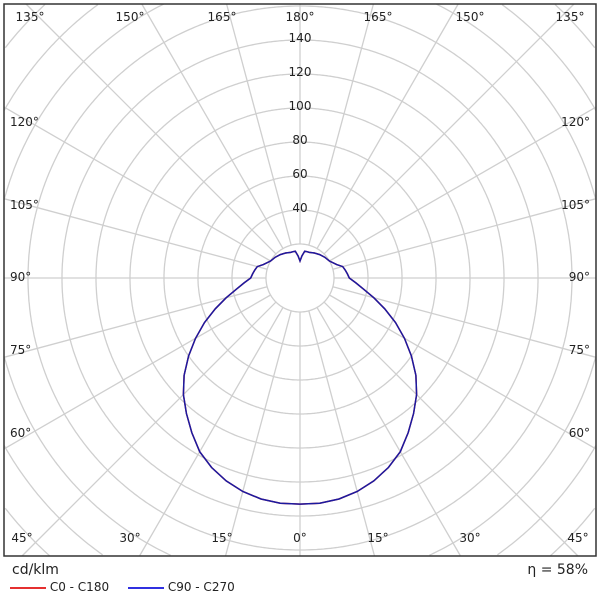  Describe the element at coordinates (300, 72) in the screenshot. I see `radial-tick-label: 120` at that location.